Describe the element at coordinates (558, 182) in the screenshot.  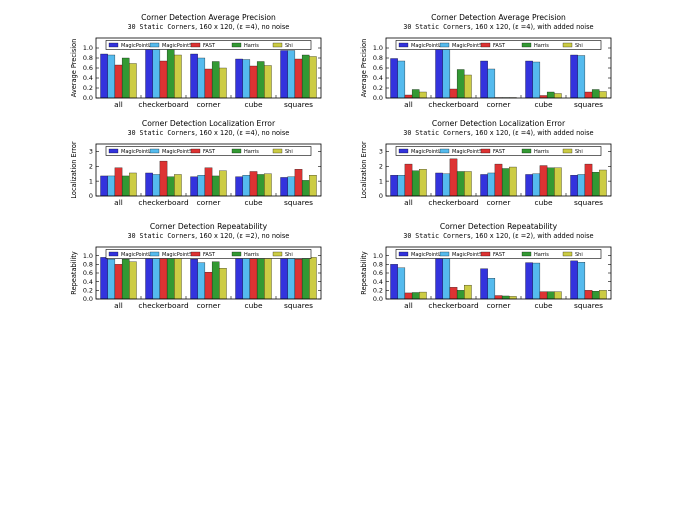
I see `bar-shi-cube` at that location.